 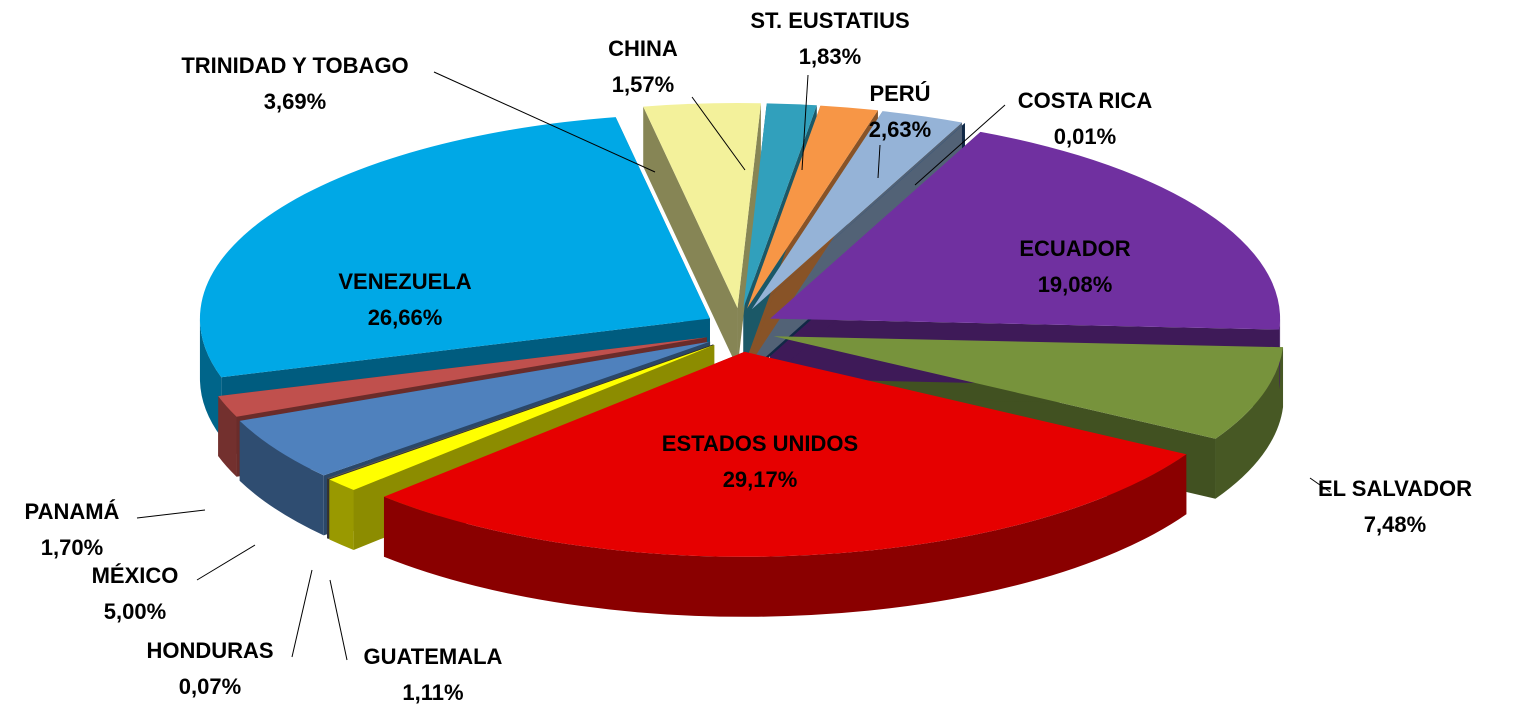 What do you see at coordinates (135, 611) in the screenshot?
I see `slice-value-label: 5,00%` at bounding box center [135, 611].